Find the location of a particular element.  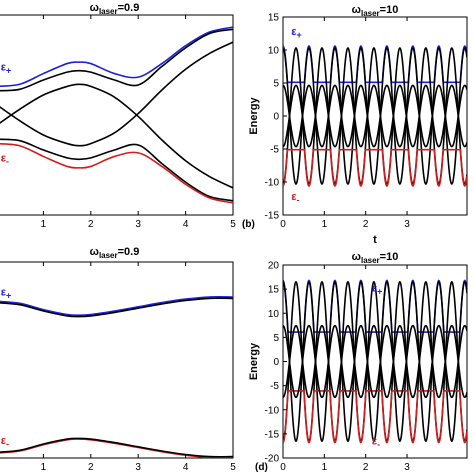

y-tick-label: 20 is located at coordinates (274, 266).